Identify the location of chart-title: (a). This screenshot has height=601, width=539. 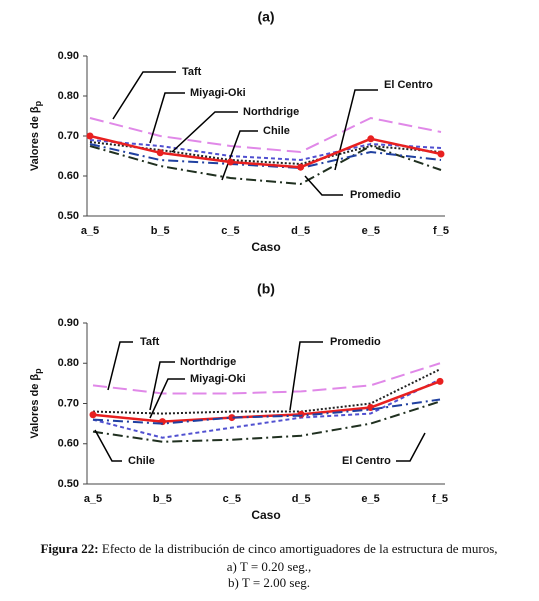
(265, 17).